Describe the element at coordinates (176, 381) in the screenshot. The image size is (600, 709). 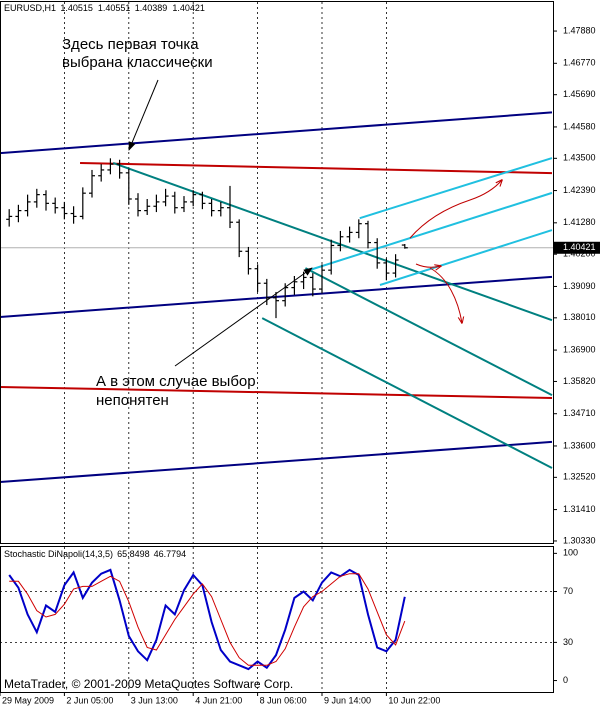
I see `annotation: А в этом случае выбор` at that location.